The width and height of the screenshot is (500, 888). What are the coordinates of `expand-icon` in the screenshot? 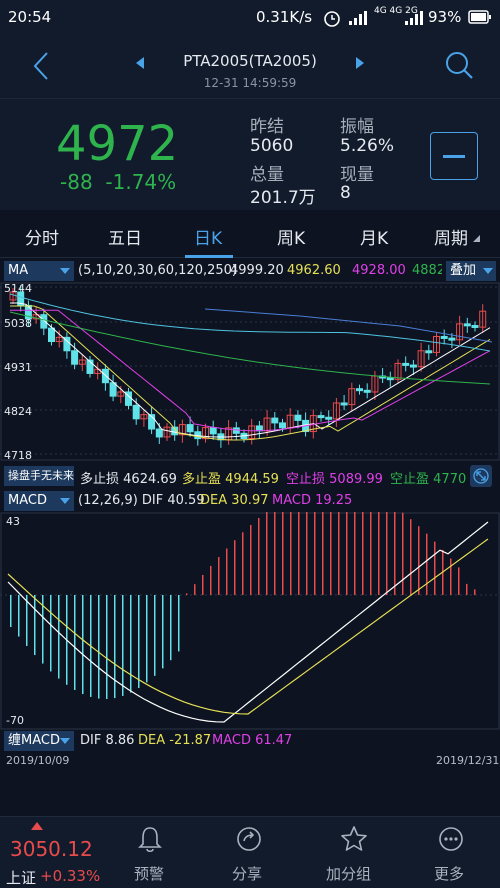 It's located at (481, 476).